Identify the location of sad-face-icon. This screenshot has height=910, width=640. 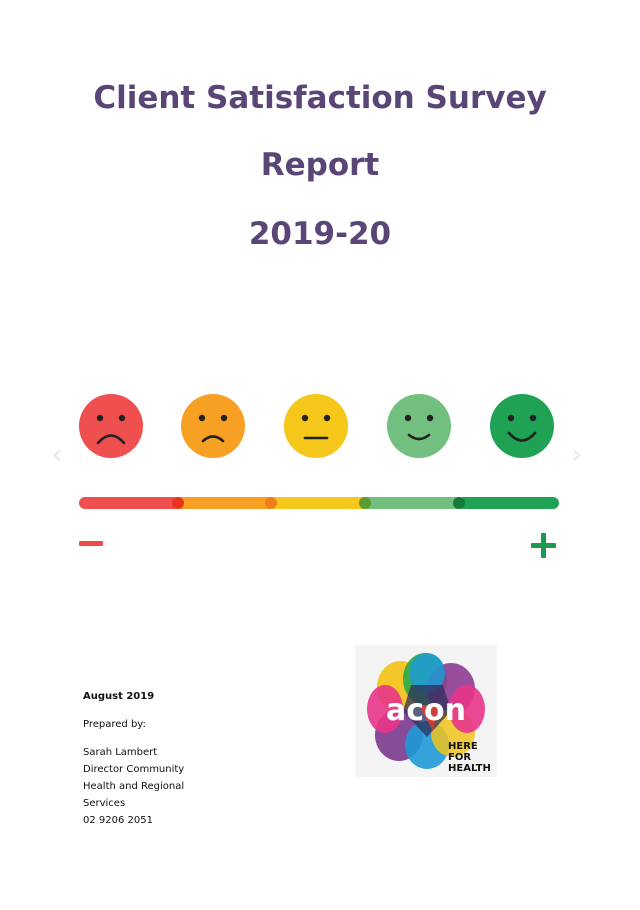
(213, 426).